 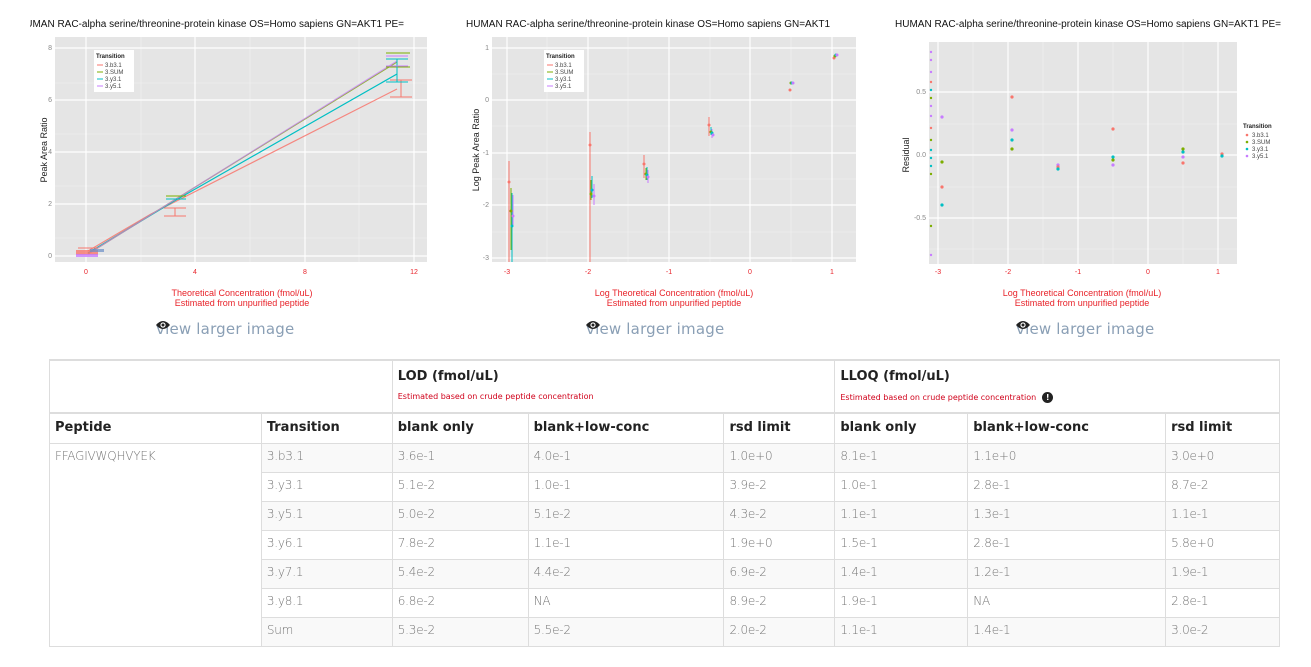 What do you see at coordinates (779, 631) in the screenshot?
I see `lod-rsd-cell: 2.0e-2` at bounding box center [779, 631].